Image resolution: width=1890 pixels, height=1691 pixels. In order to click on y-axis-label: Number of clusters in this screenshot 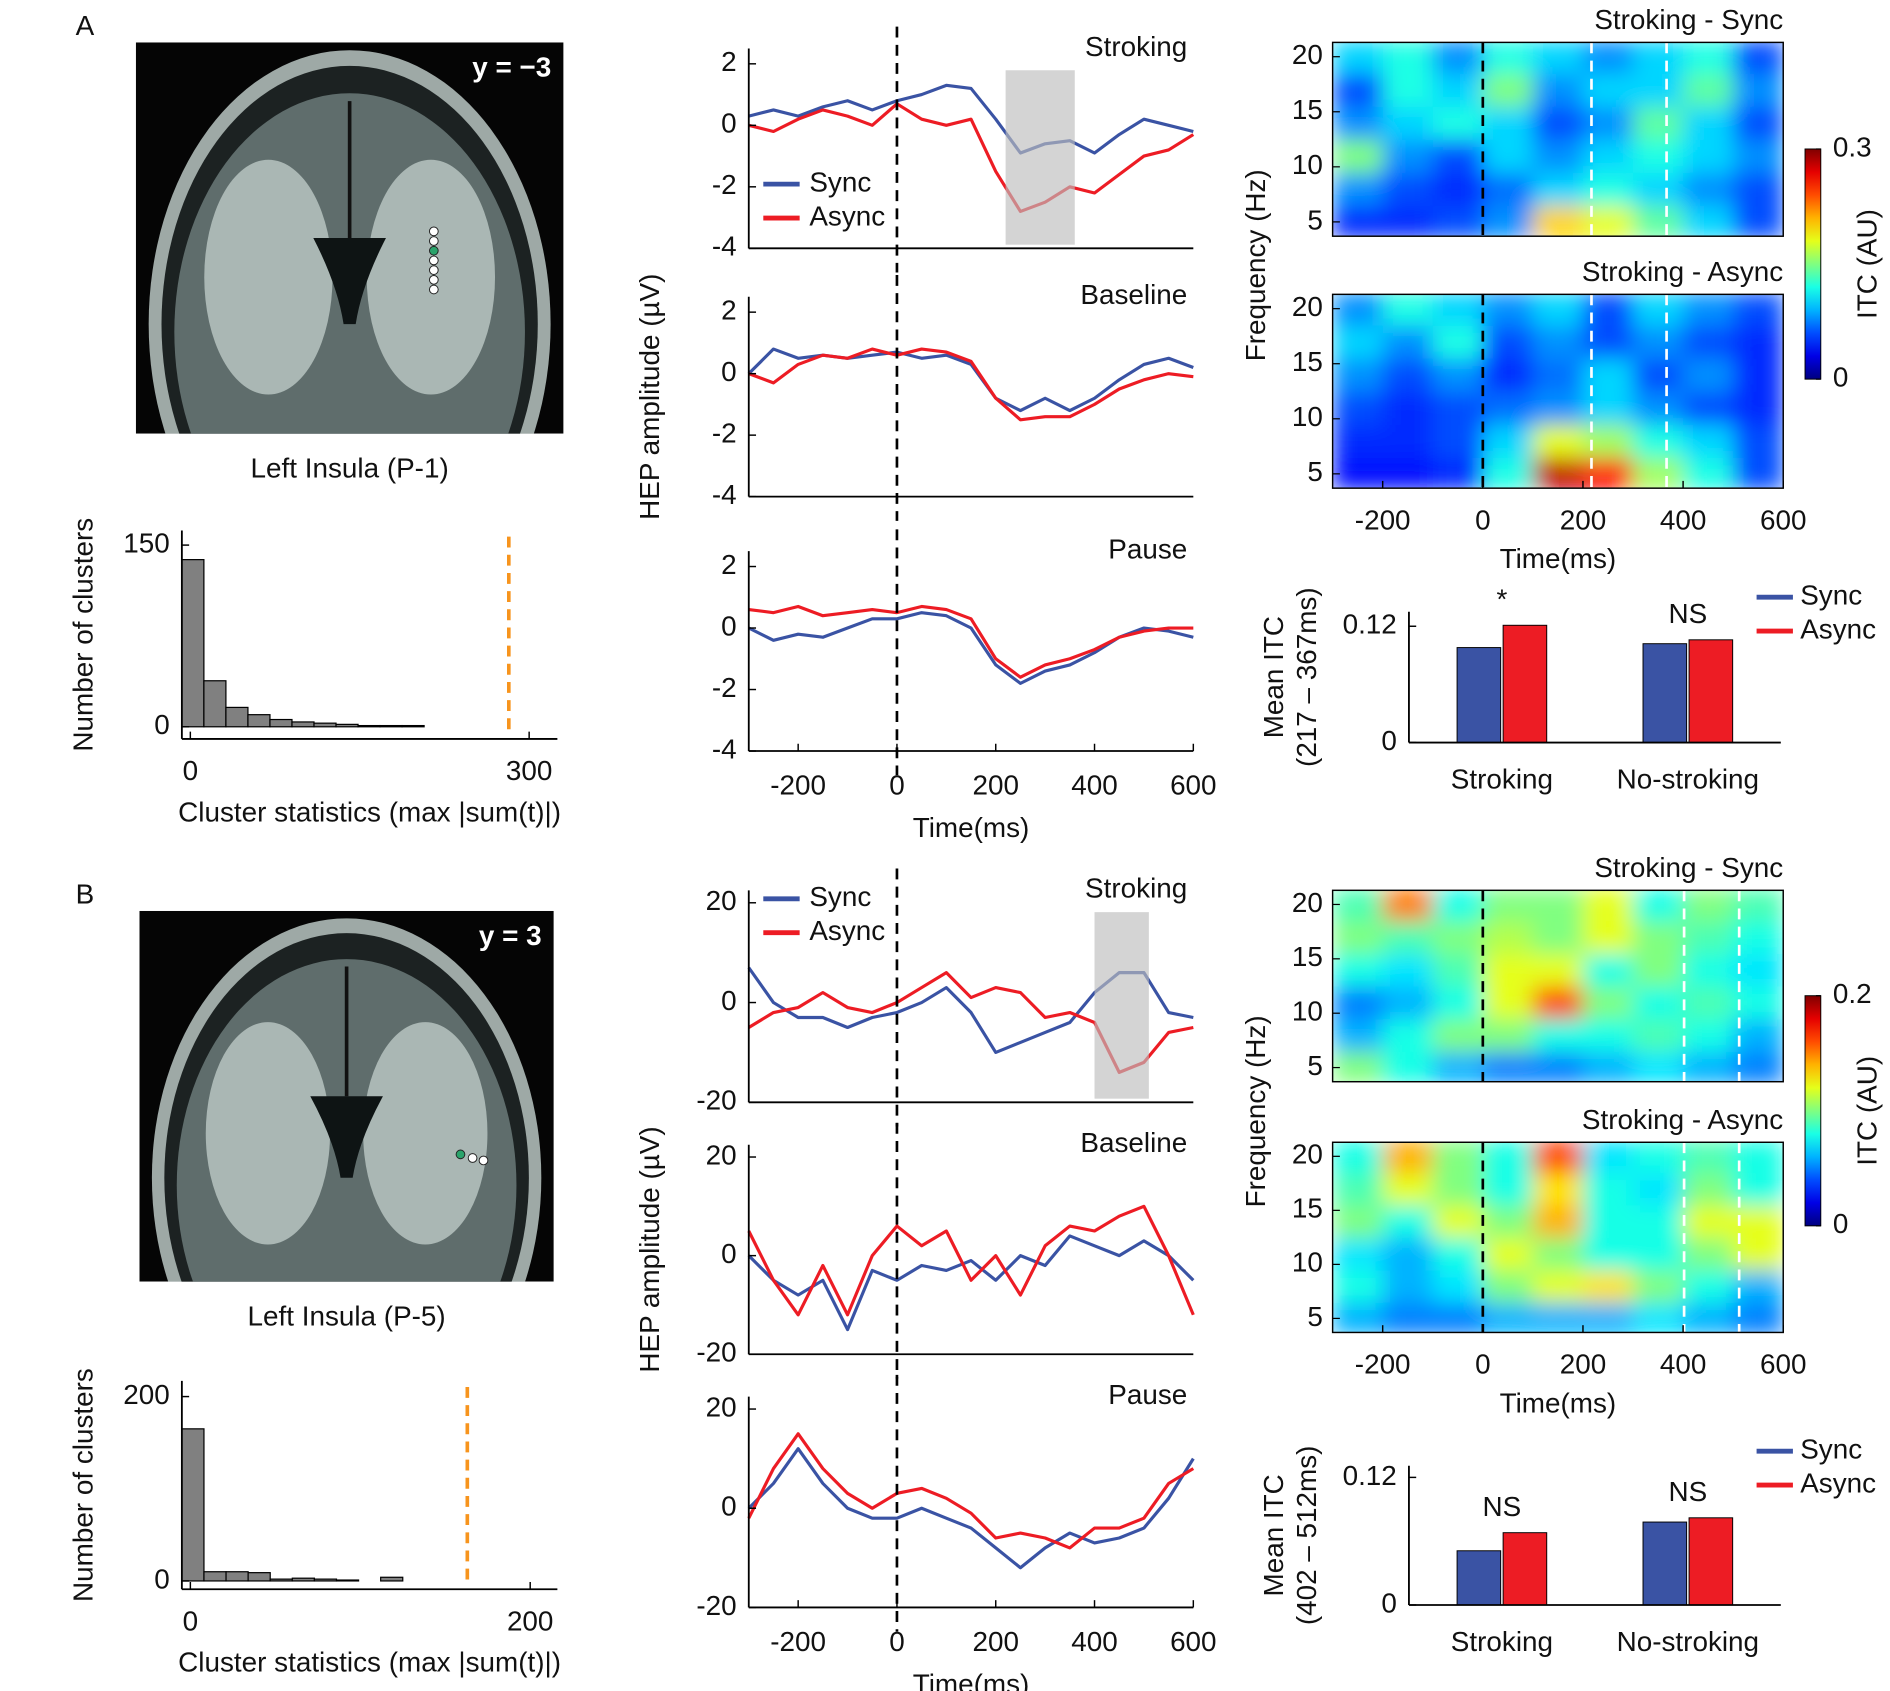, I will do `click(82, 1485)`.